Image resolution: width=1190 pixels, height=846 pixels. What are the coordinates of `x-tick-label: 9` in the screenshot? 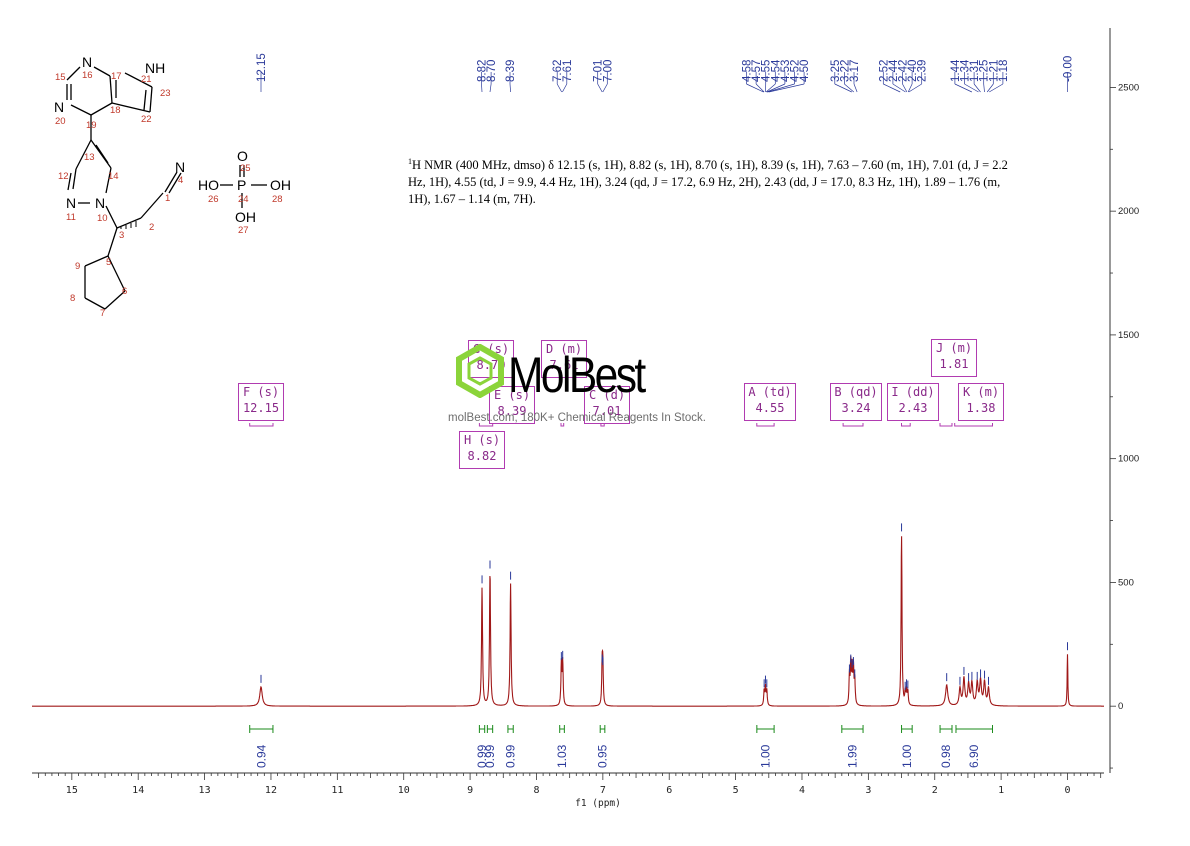 It's located at (470, 790).